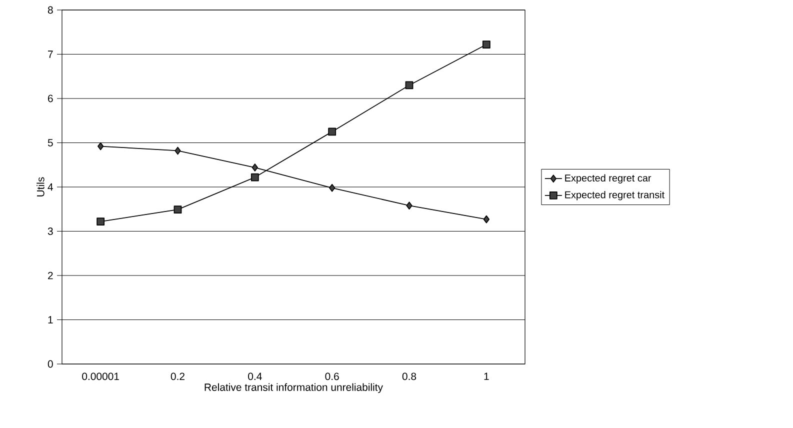 The width and height of the screenshot is (793, 428). What do you see at coordinates (608, 179) in the screenshot?
I see `legend-label: Expected regret car` at bounding box center [608, 179].